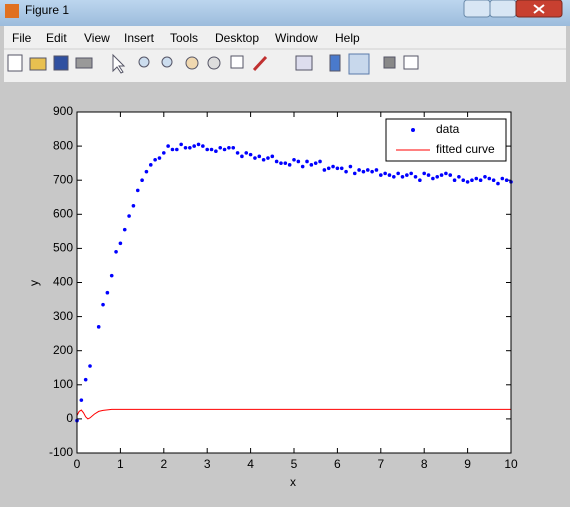 The width and height of the screenshot is (570, 507). Describe the element at coordinates (477, 9) in the screenshot. I see `minimize-button` at that location.